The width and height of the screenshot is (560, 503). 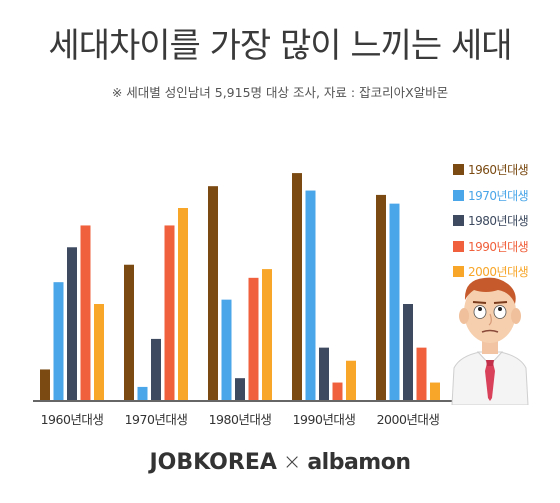 What do you see at coordinates (498, 221) in the screenshot?
I see `legend-label: 1980년대생` at bounding box center [498, 221].